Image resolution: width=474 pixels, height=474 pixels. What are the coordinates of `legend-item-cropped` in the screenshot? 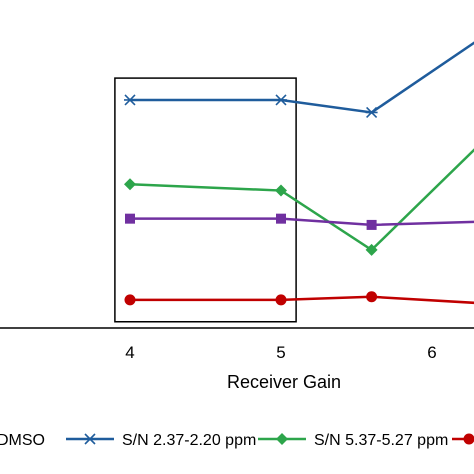 It's located at (463, 439).